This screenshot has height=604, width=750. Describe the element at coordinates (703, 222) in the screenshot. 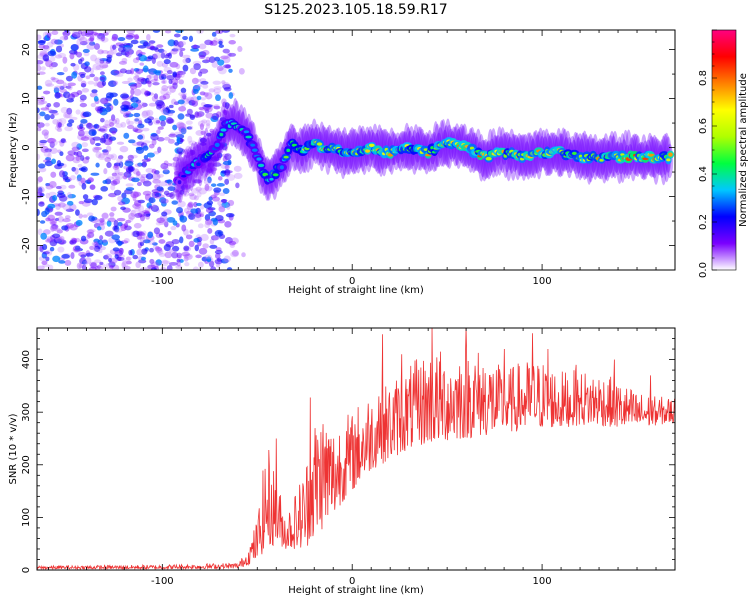

I see `colorbar-tick-label: 0.2` at that location.